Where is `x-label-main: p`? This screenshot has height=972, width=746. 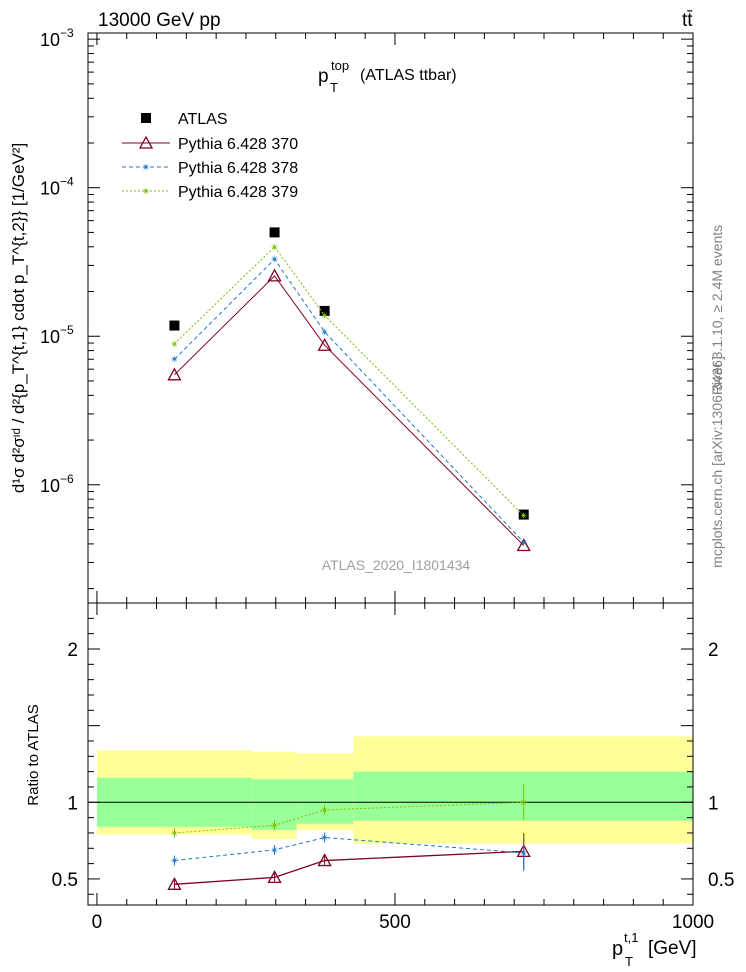
x-label-main: p is located at coordinates (617, 949).